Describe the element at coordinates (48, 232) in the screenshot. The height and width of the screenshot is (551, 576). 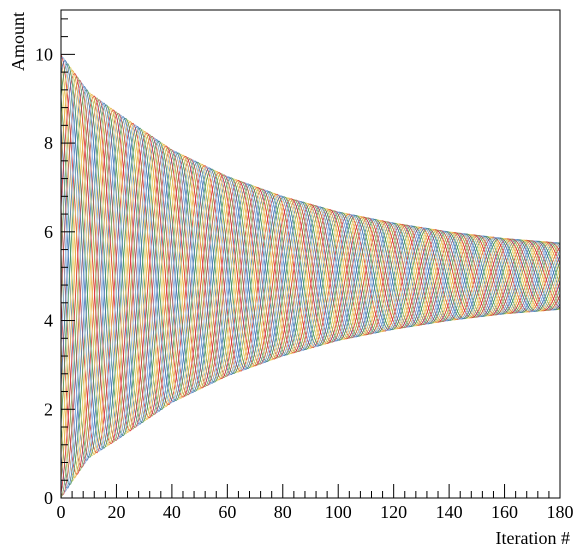
I see `y-tick-label: 6` at that location.